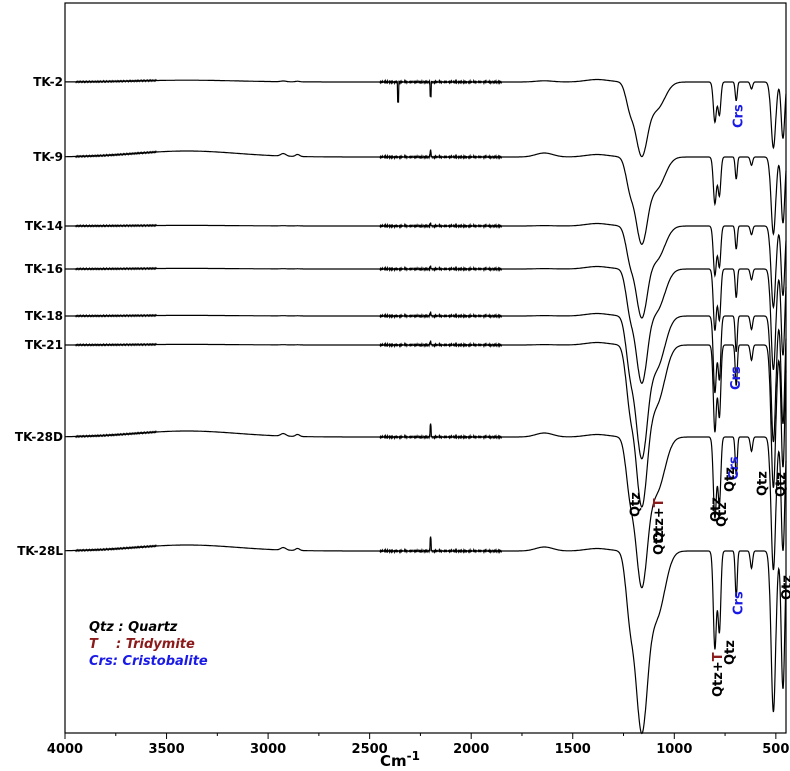 The width and height of the screenshot is (790, 771). What do you see at coordinates (471, 749) in the screenshot?
I see `x-tick-label: 2000` at bounding box center [471, 749].